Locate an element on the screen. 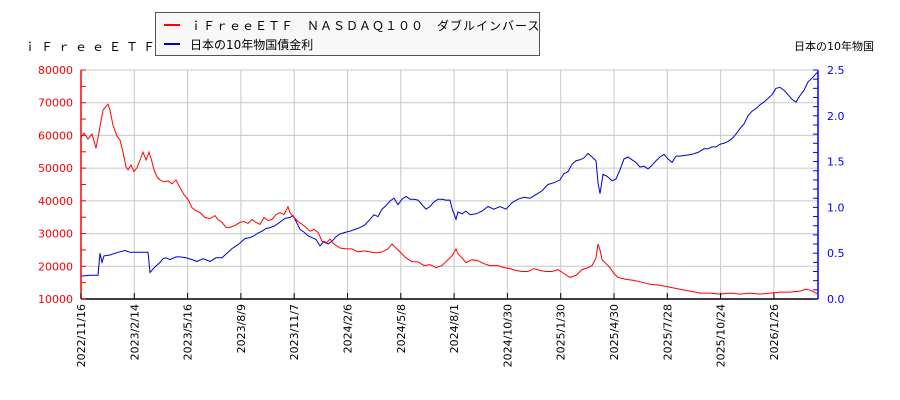 This screenshot has height=400, width=900. x-axis-tick-label: 2023/2/14 is located at coordinates (134, 332).